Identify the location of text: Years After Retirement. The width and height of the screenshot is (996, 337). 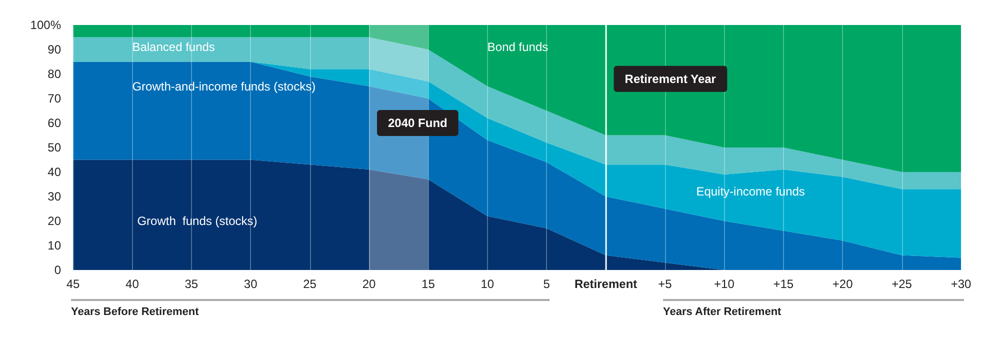
(722, 312).